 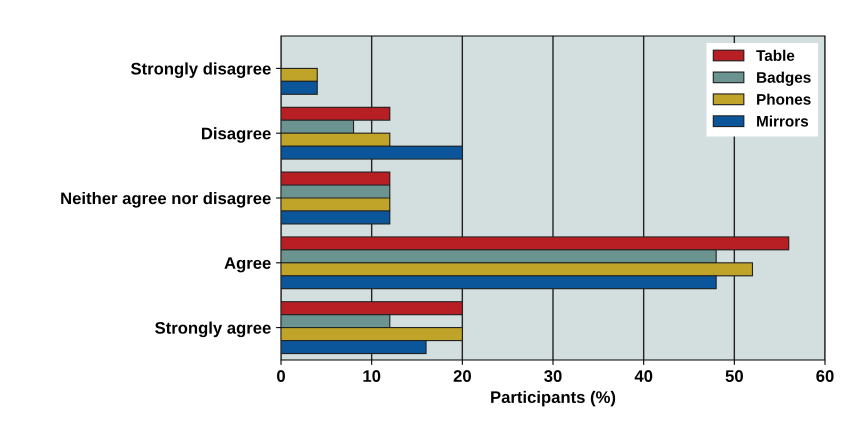 What do you see at coordinates (734, 376) in the screenshot?
I see `x-tick-label: 50` at bounding box center [734, 376].